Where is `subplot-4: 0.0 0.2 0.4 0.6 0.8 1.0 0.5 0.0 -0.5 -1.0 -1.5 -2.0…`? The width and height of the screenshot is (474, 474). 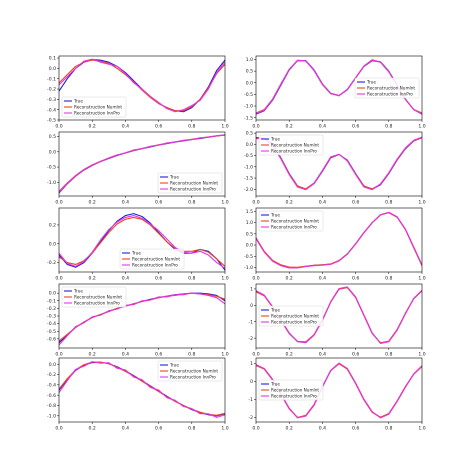
subplot-4: 0.0 0.2 0.4 0.6 0.8 1.0 0.5 0.0 -0.5 -1.0 -1.5 -2.0… is located at coordinates (335, 168).